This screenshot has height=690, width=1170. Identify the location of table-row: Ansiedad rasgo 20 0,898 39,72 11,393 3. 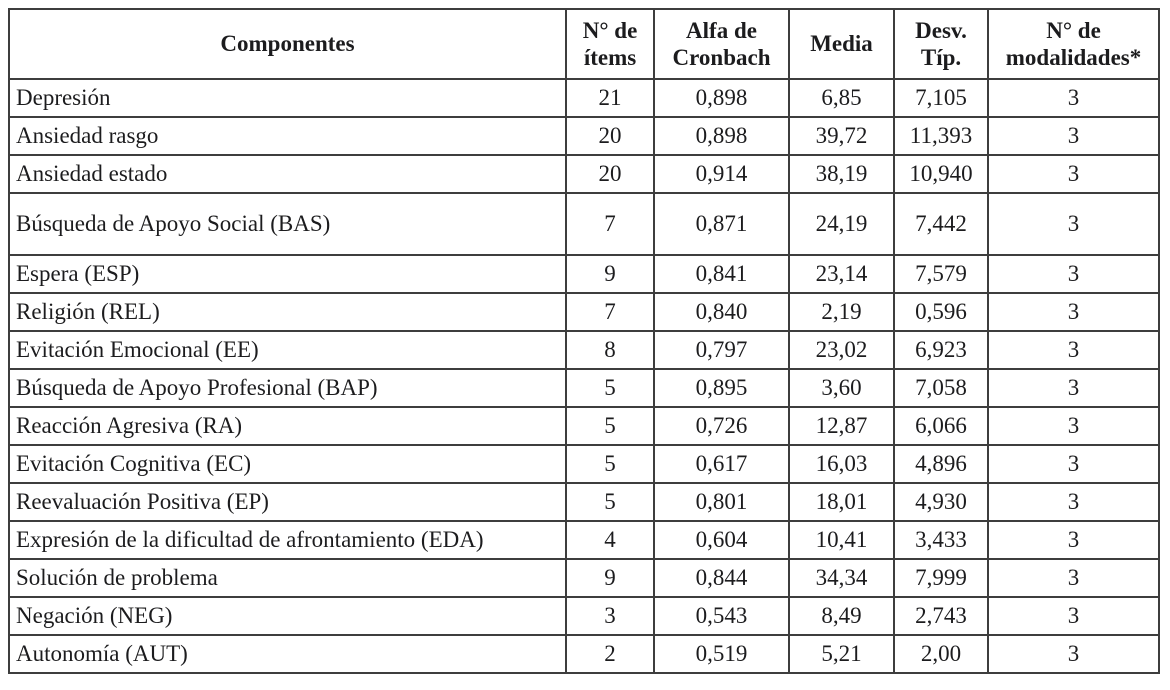
(584, 136).